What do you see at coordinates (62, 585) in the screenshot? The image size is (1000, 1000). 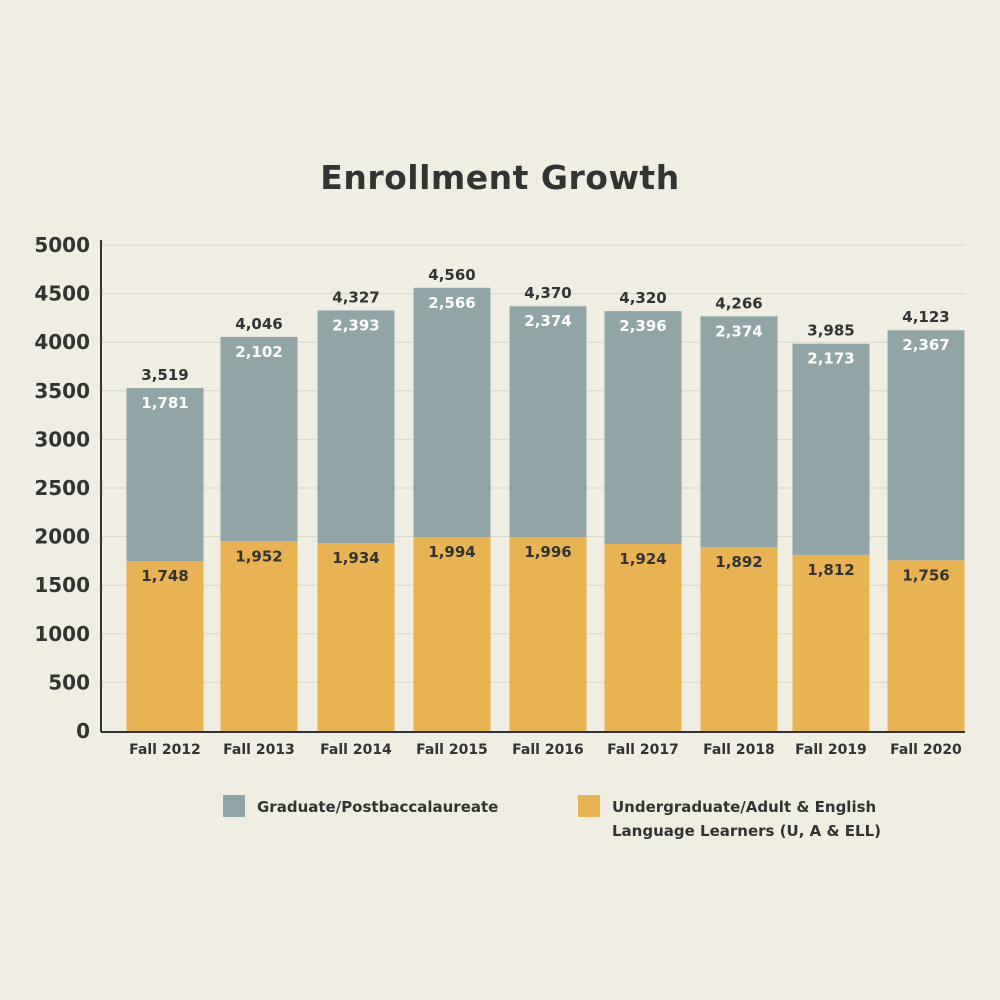 I see `y-tick-label: 1500` at bounding box center [62, 585].